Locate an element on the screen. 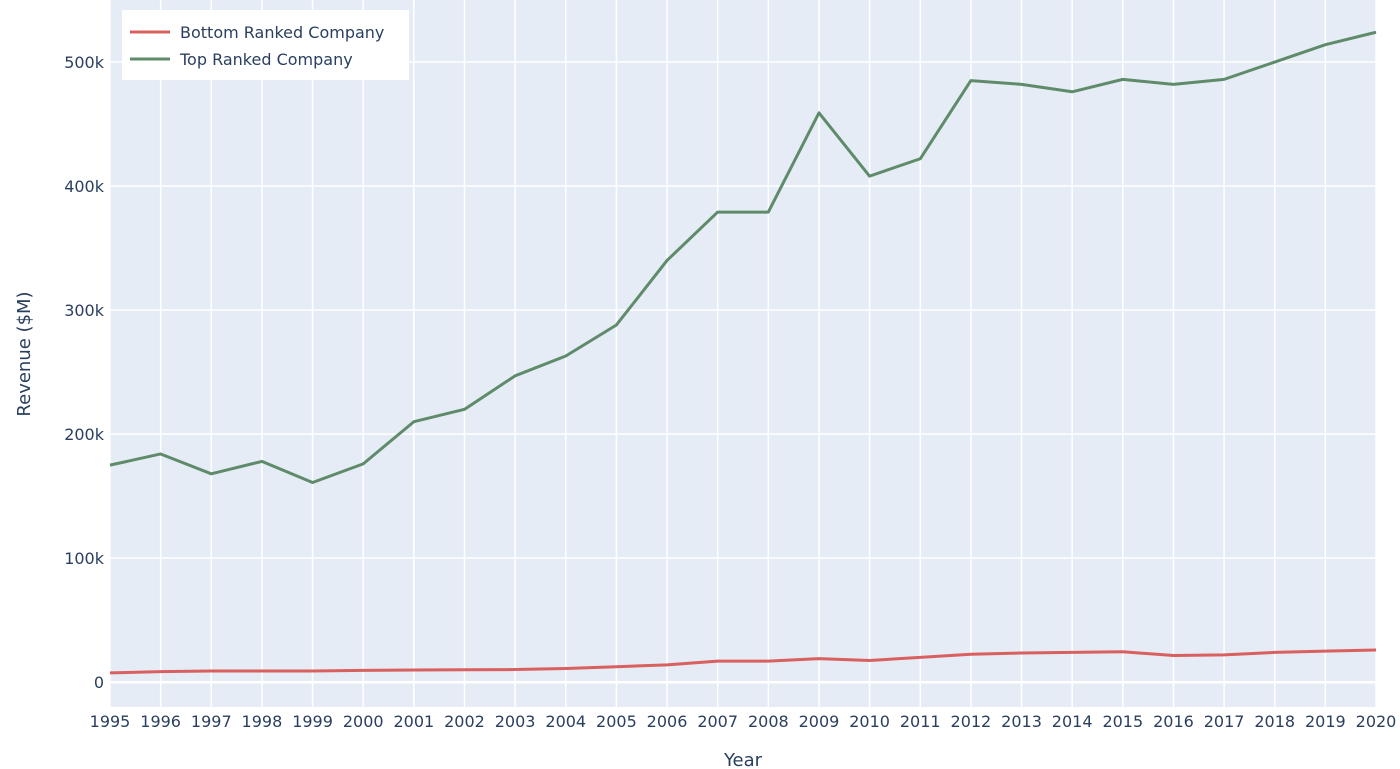 This screenshot has width=1400, height=769. y-tick-label: 100k is located at coordinates (84, 558).